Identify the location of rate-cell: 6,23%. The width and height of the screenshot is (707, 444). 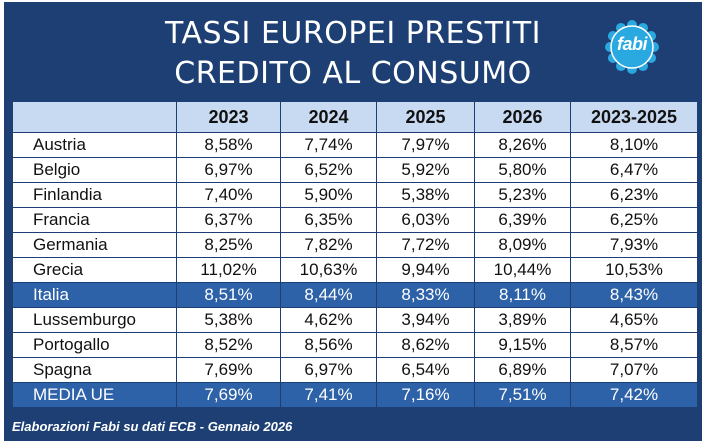
(634, 195).